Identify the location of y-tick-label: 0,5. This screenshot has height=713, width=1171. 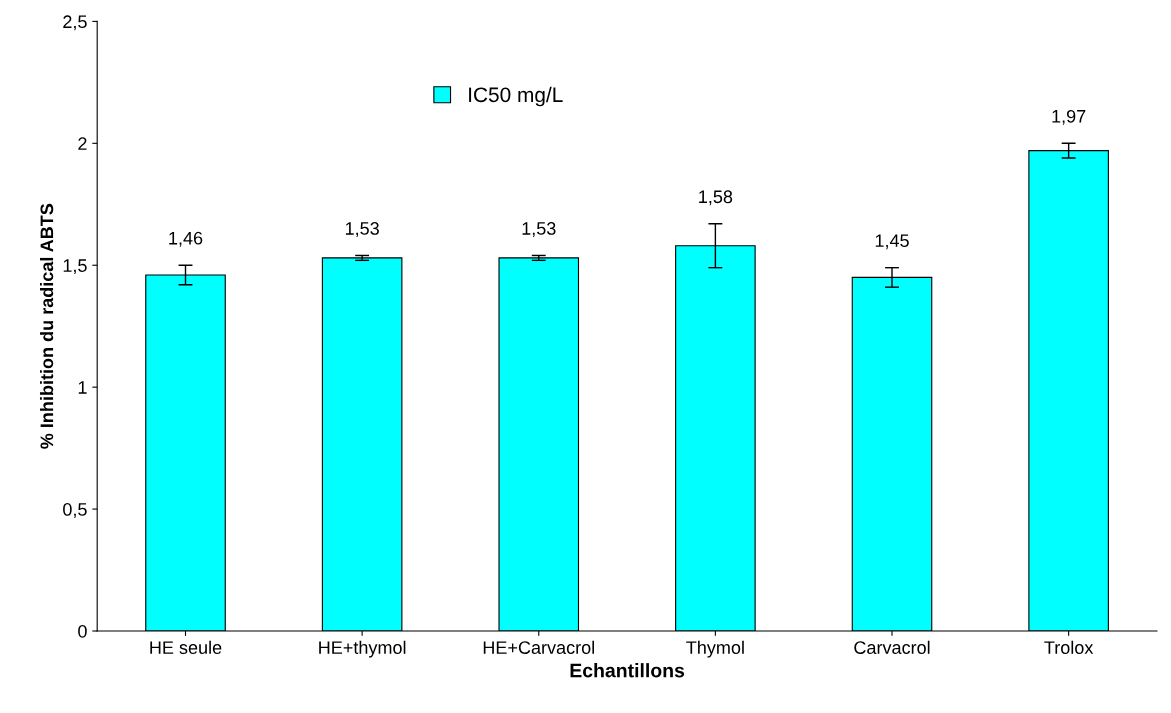
(75, 510).